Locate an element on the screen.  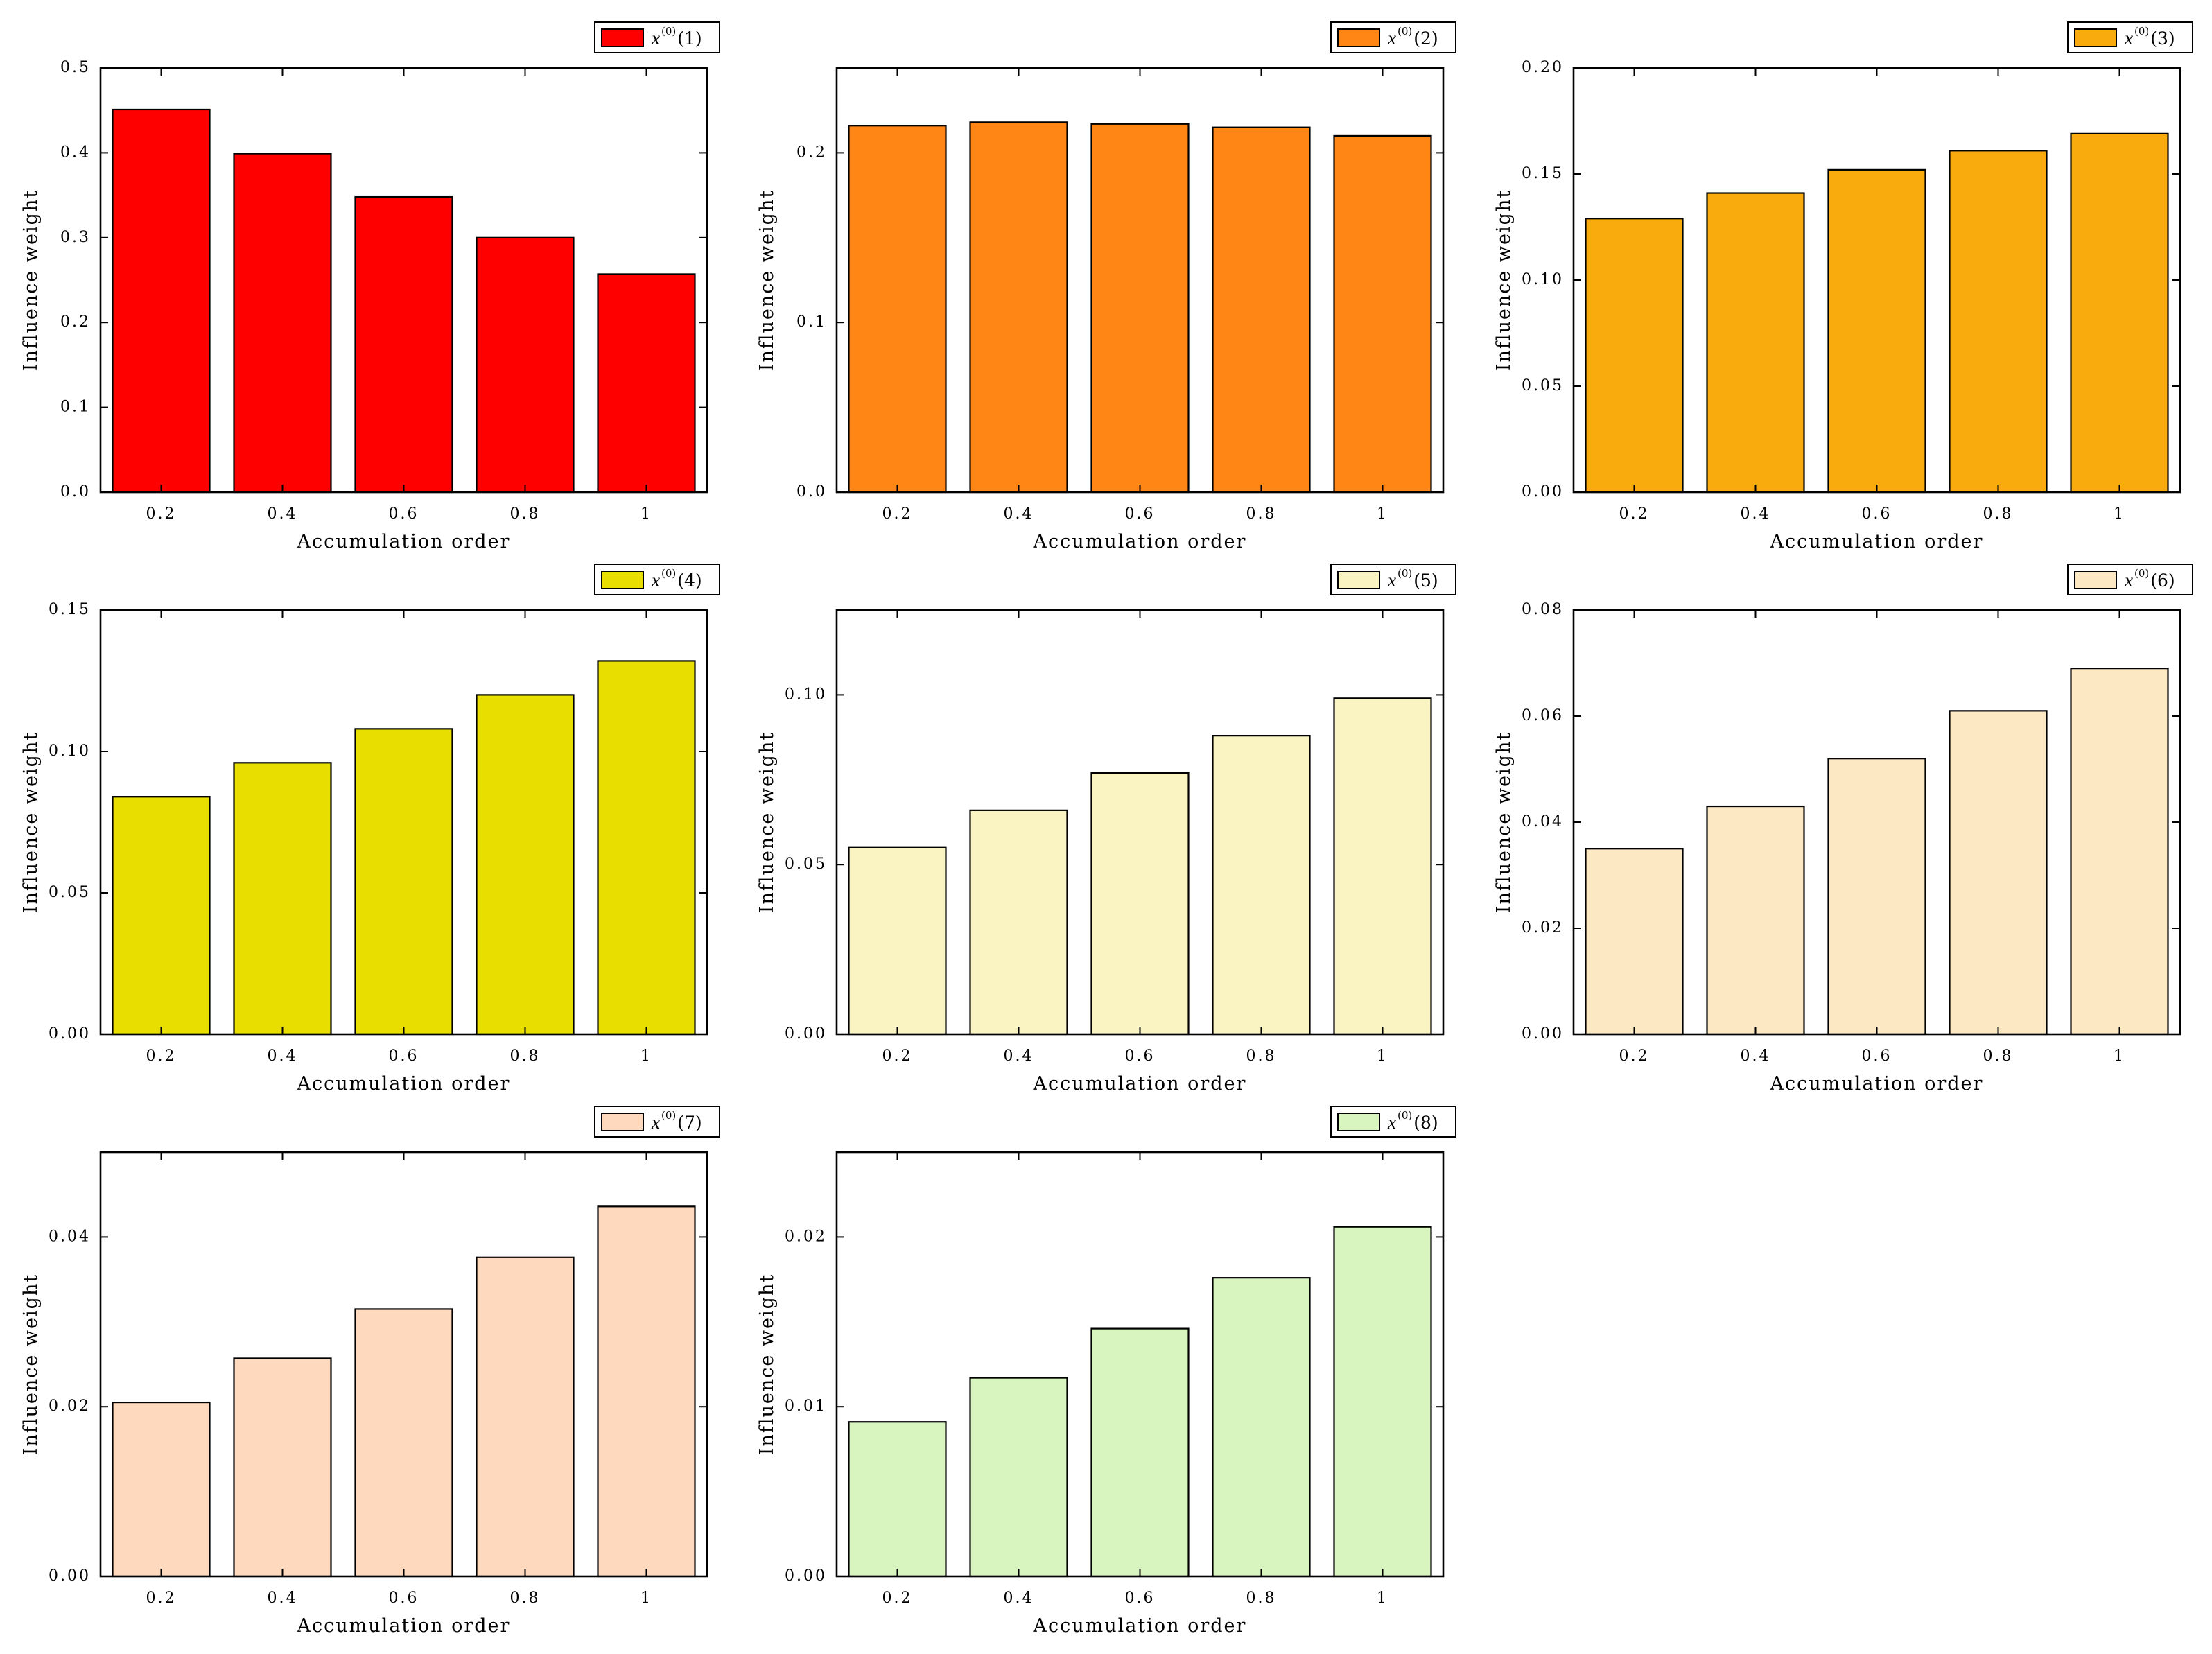
legend-index: (5) is located at coordinates (1425, 581).